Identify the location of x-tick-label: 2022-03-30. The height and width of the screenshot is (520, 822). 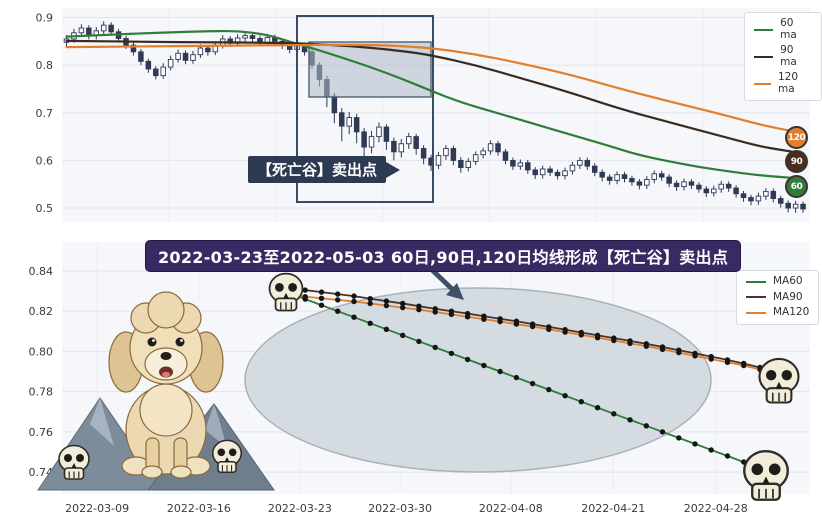
(400, 508).